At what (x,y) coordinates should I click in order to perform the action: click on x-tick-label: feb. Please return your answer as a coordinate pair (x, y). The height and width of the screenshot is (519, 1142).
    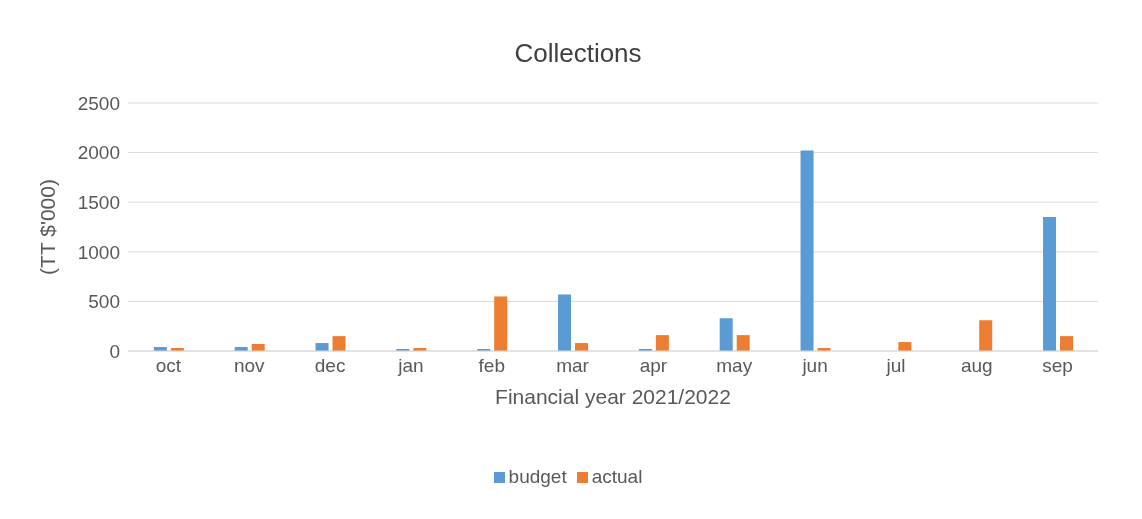
    Looking at the image, I should click on (491, 366).